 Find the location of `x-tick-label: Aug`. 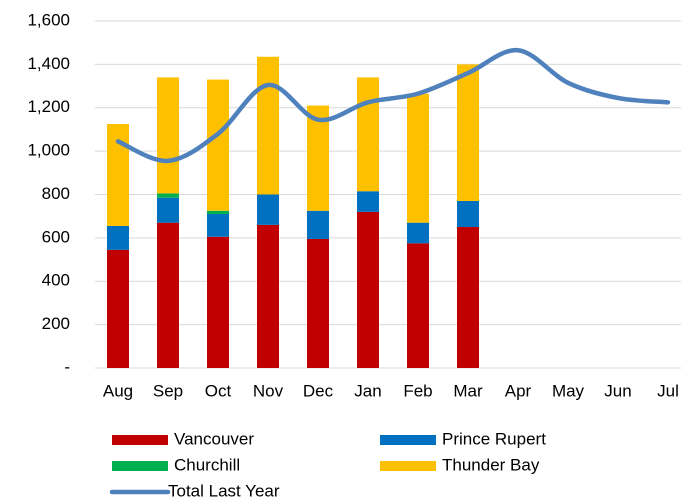

x-tick-label: Aug is located at coordinates (118, 390).